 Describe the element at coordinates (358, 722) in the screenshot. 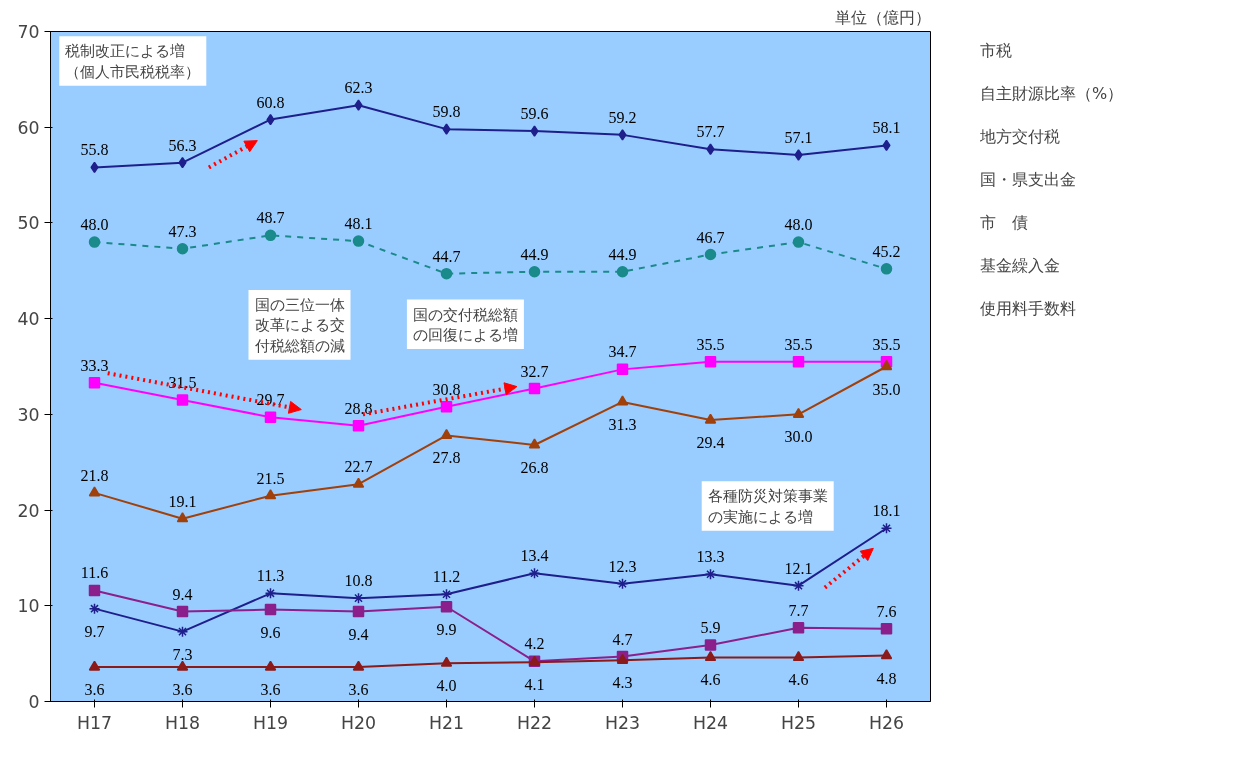

I see `x-tick-label: H20` at that location.